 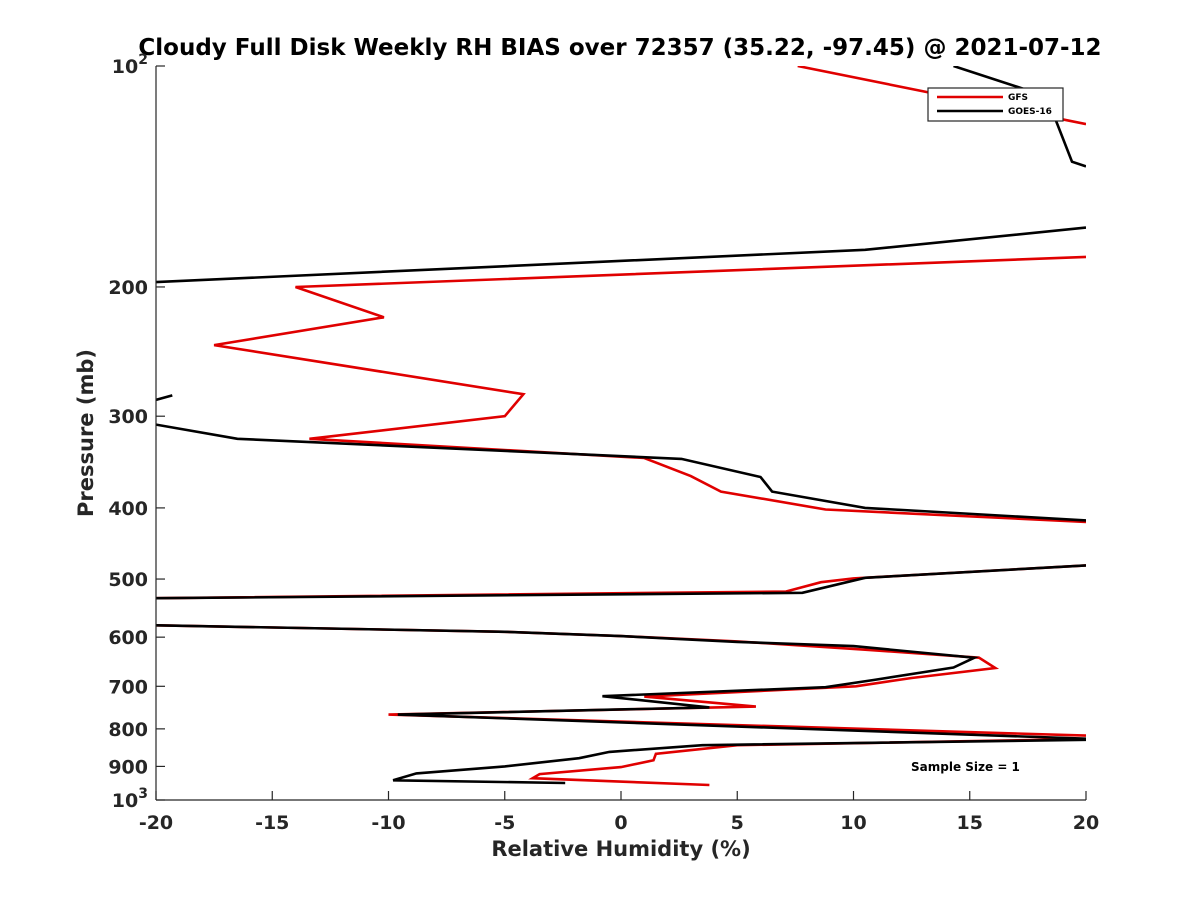 I want to click on x-tick-label: -15, so click(x=272, y=823).